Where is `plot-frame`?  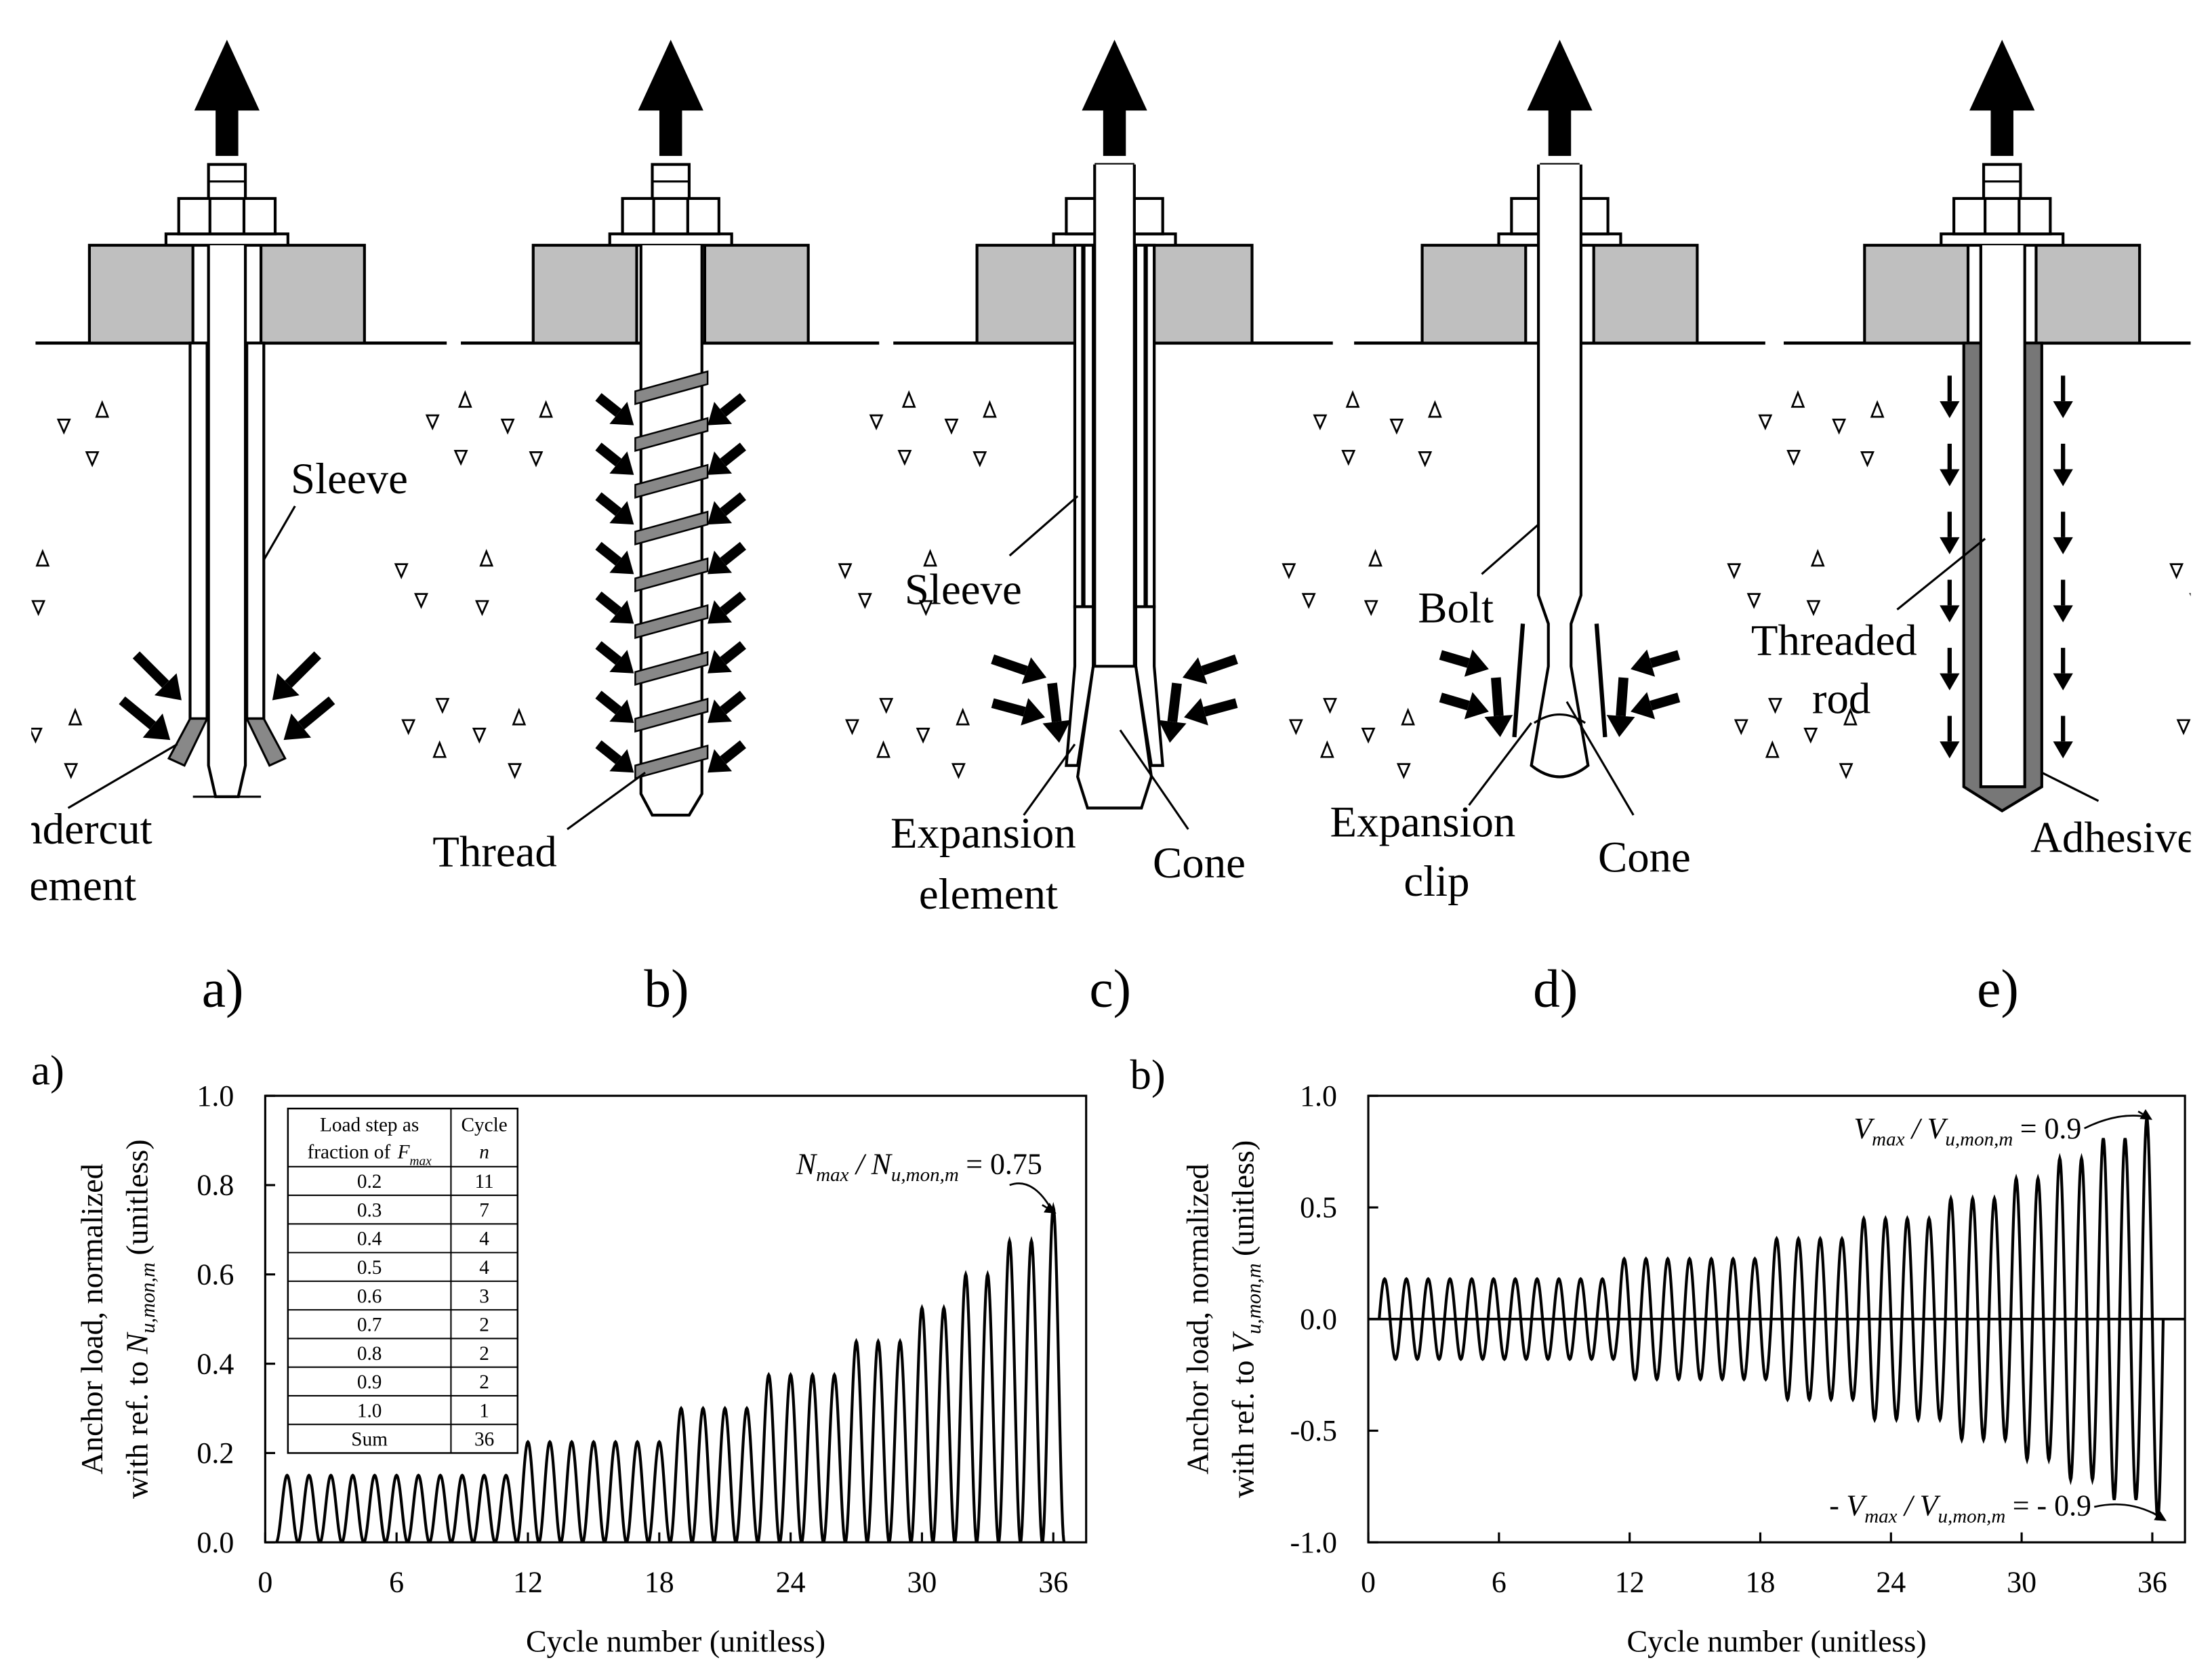
plot-frame is located at coordinates (676, 1319).